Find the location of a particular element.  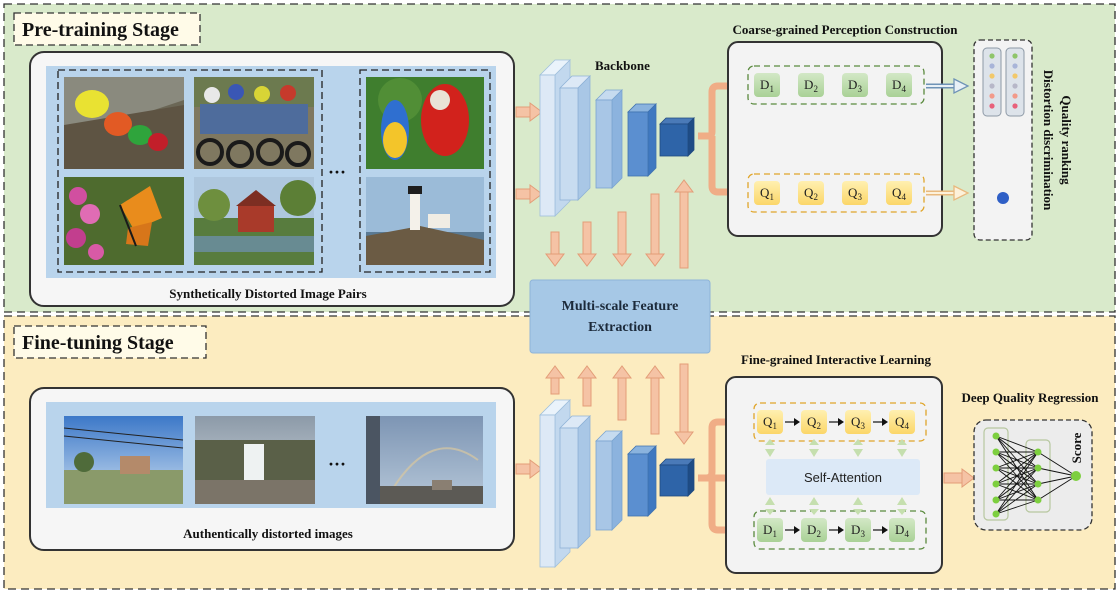

image-pair-group-n is located at coordinates (425, 171).